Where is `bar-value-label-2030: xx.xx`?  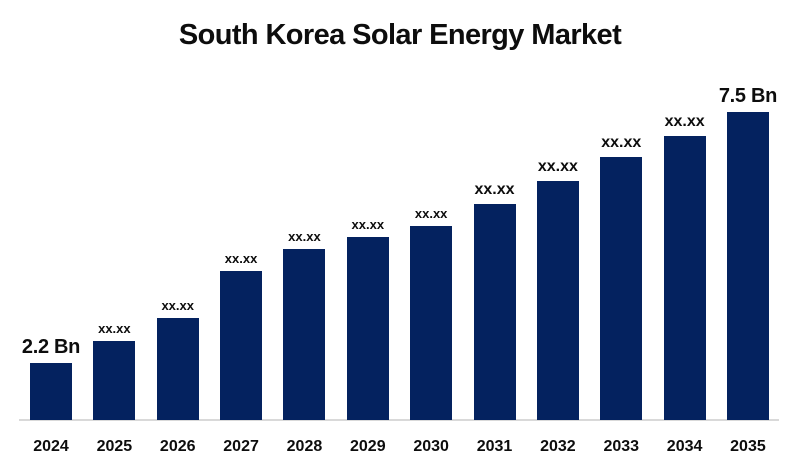 bar-value-label-2030: xx.xx is located at coordinates (431, 213).